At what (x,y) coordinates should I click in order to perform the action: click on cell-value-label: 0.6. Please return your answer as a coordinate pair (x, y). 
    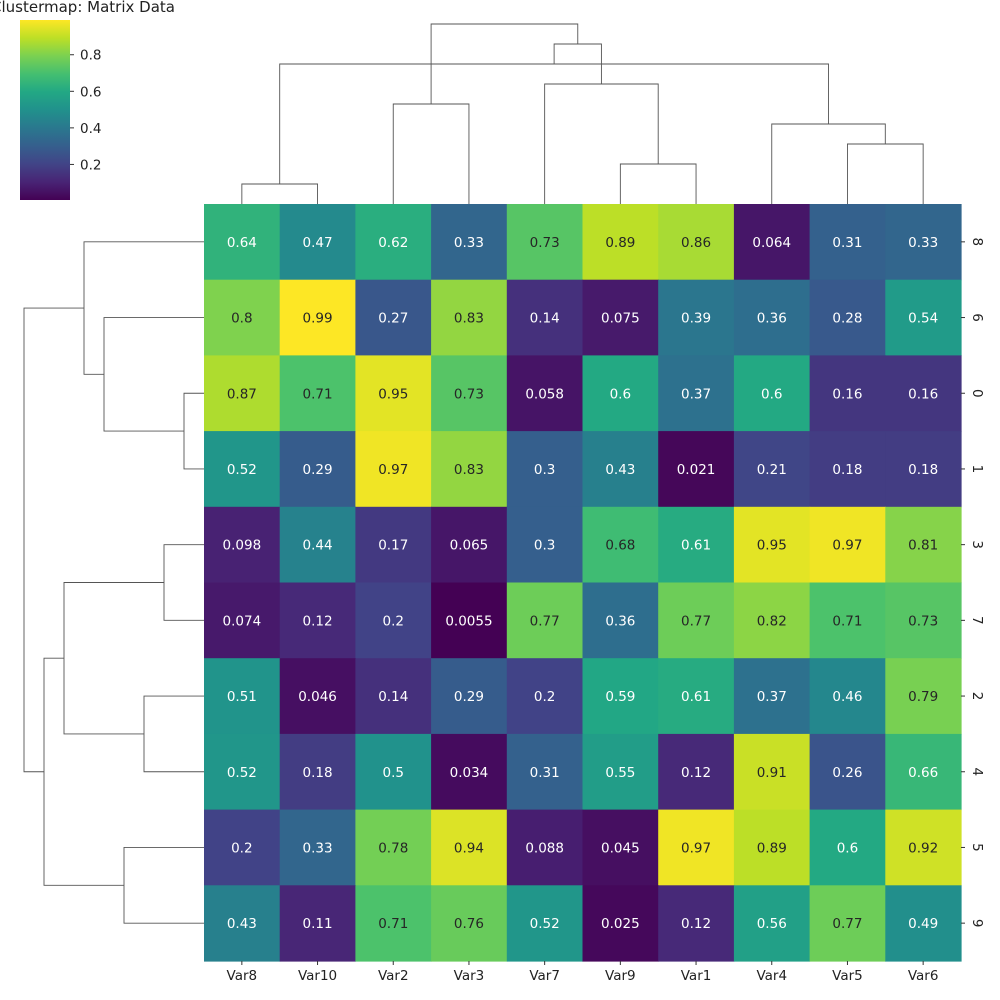
    Looking at the image, I should click on (620, 394).